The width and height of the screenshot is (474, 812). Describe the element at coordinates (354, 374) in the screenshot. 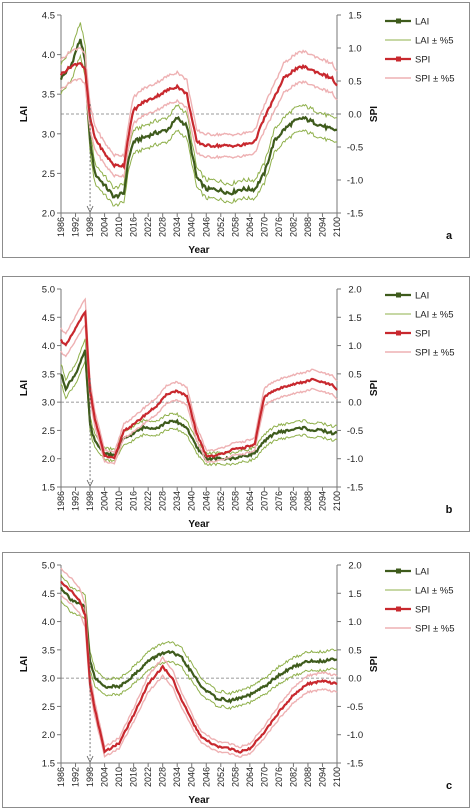

I see `y-tick-right-label: 0.5` at that location.